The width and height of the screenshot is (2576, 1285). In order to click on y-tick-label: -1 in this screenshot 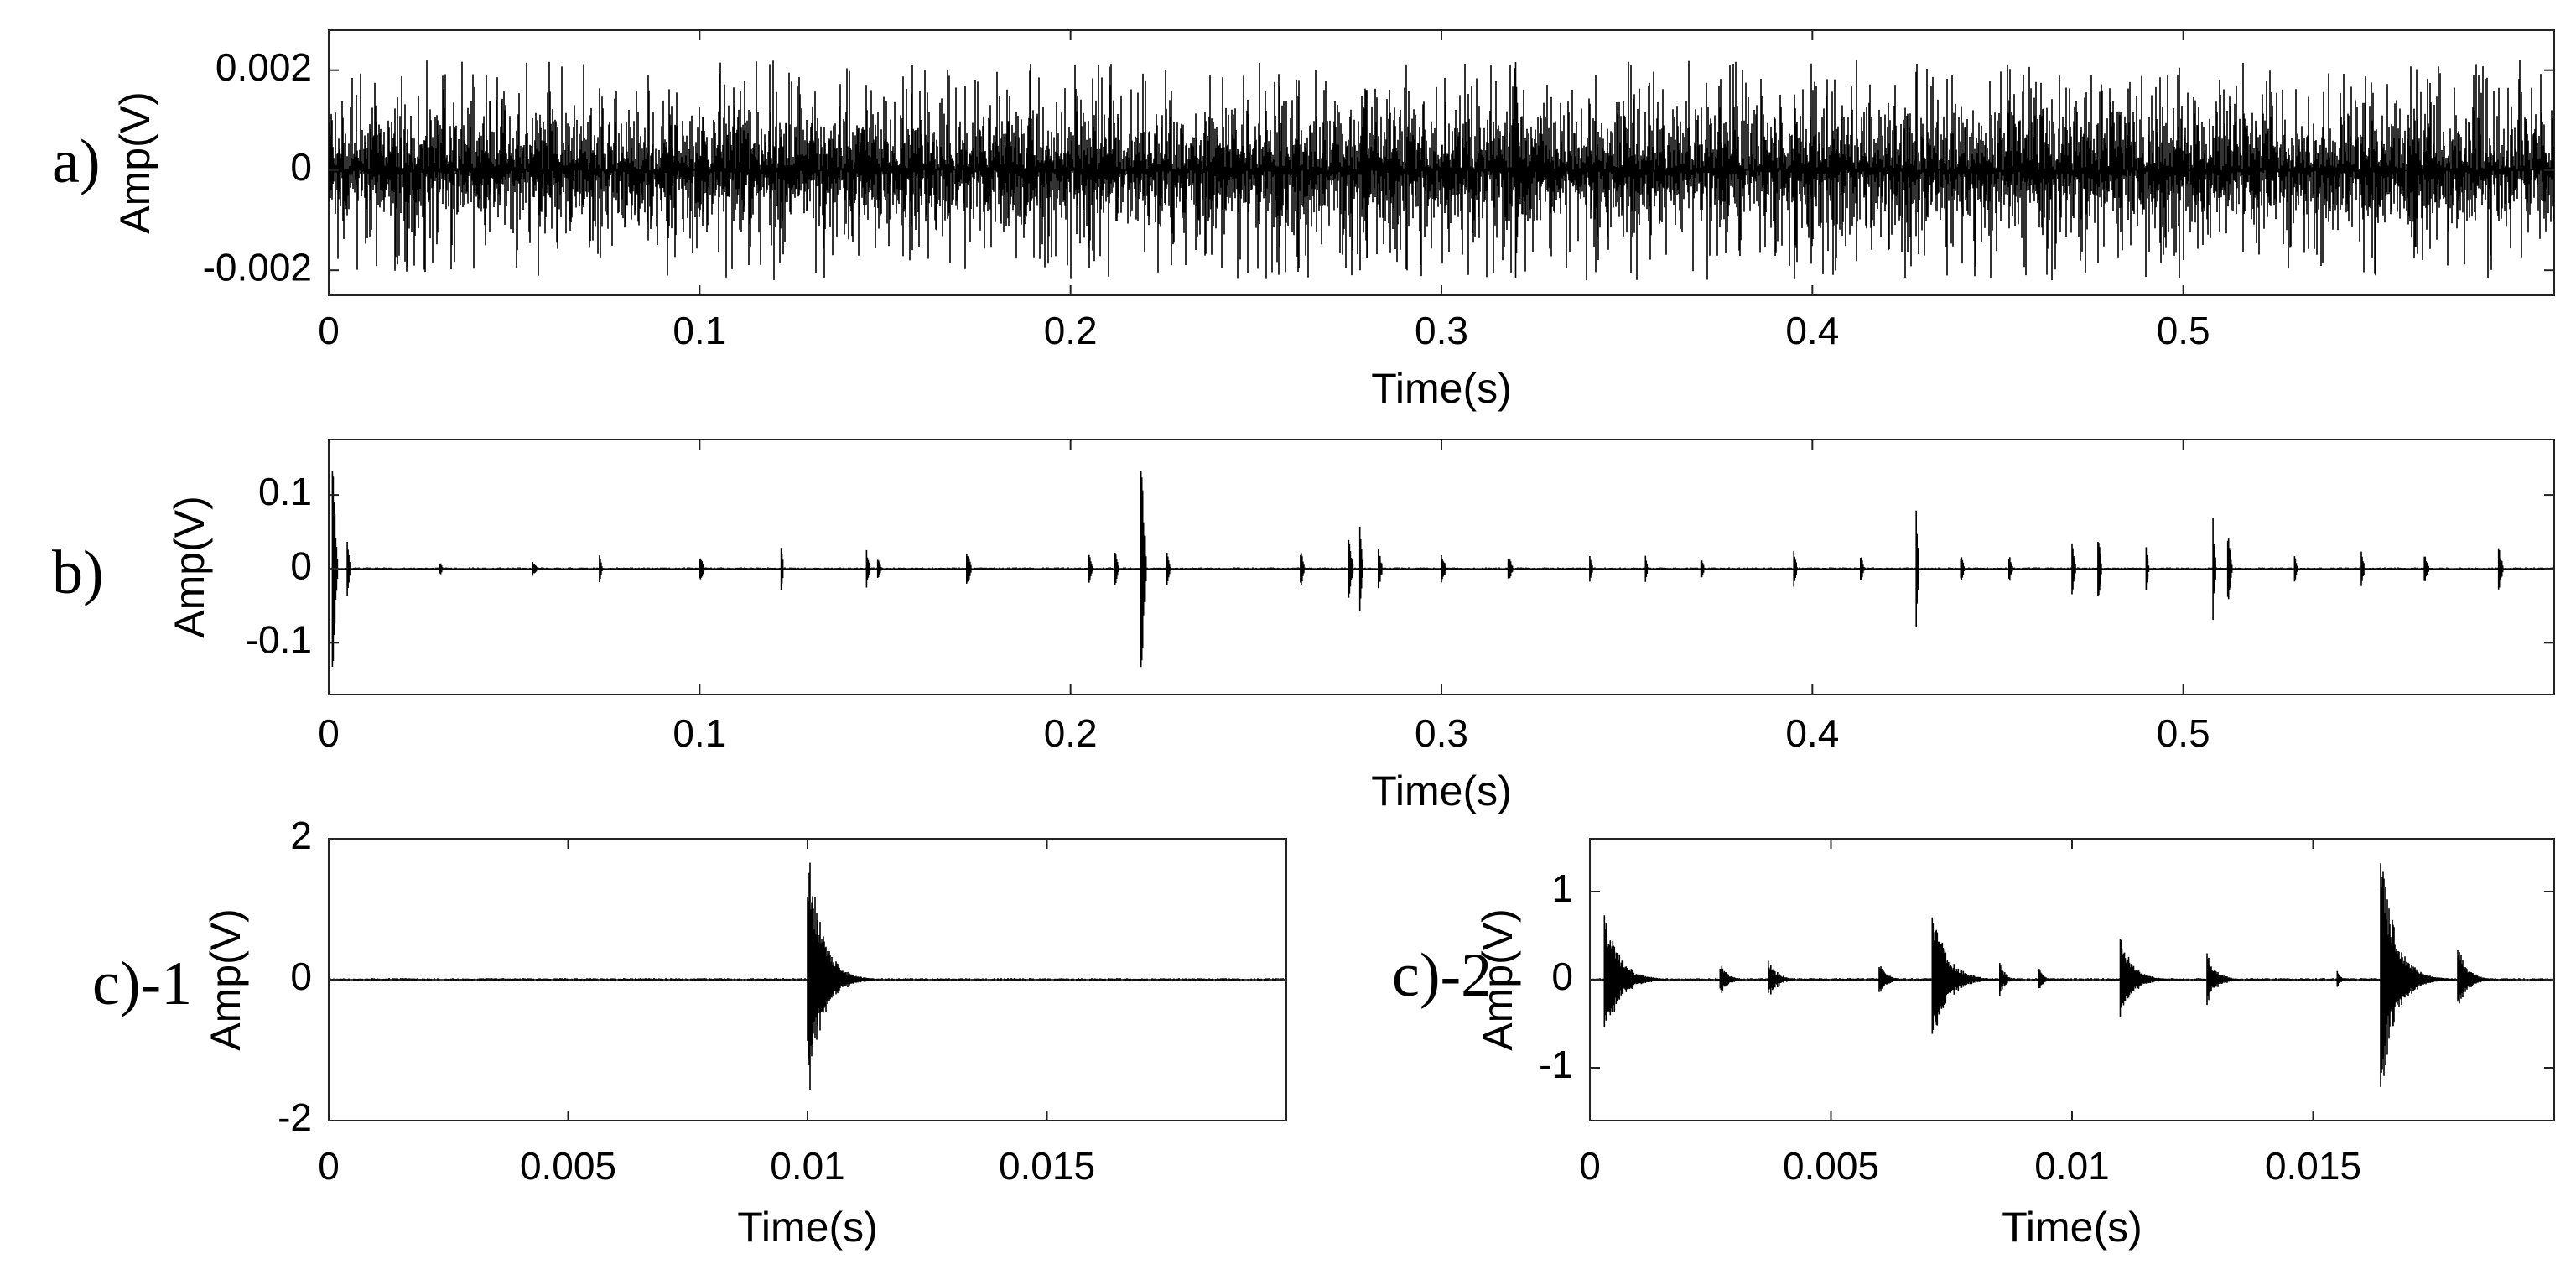, I will do `click(1556, 1064)`.